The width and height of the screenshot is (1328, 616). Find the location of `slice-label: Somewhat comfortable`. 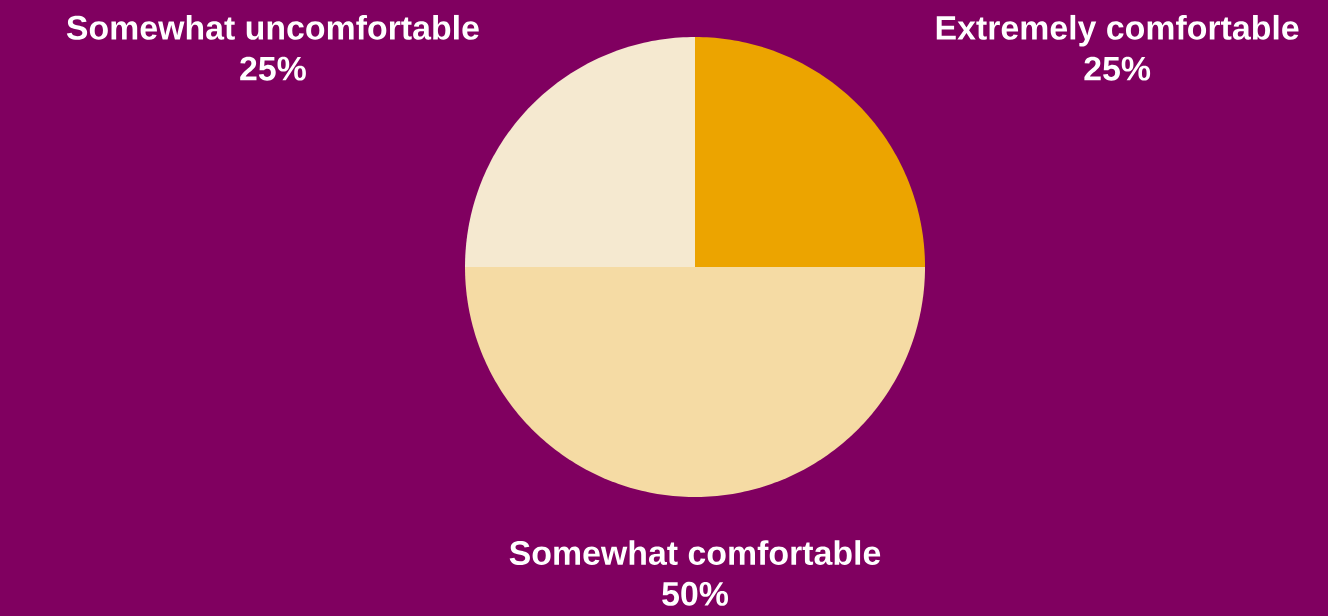

slice-label: Somewhat comfortable is located at coordinates (695, 553).